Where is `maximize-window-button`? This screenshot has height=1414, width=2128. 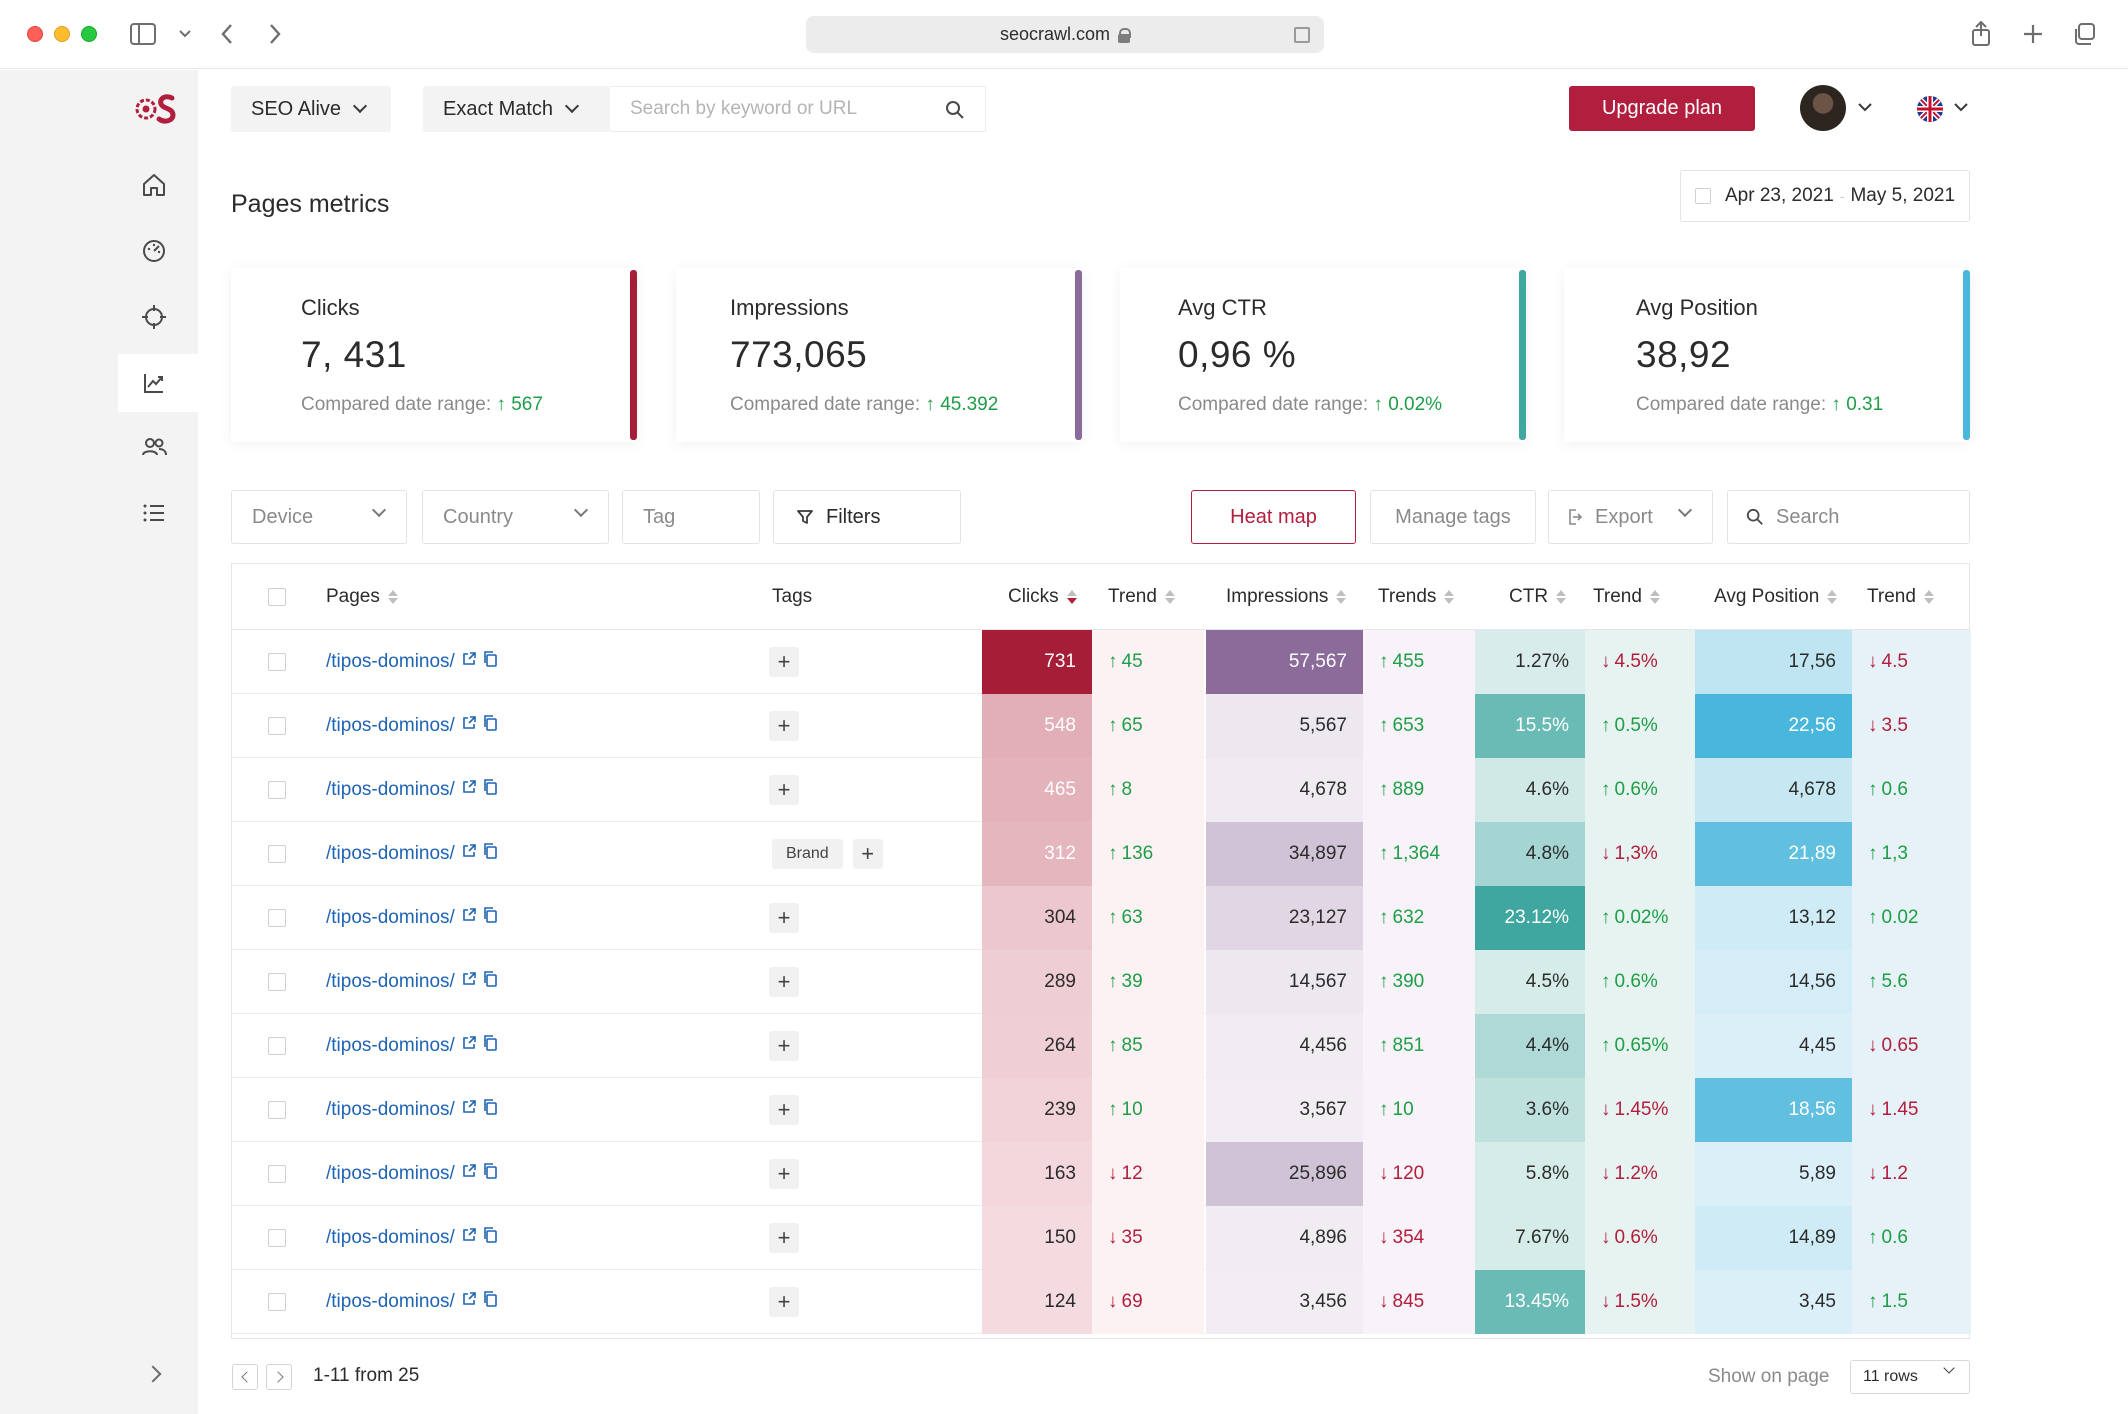
maximize-window-button is located at coordinates (89, 34).